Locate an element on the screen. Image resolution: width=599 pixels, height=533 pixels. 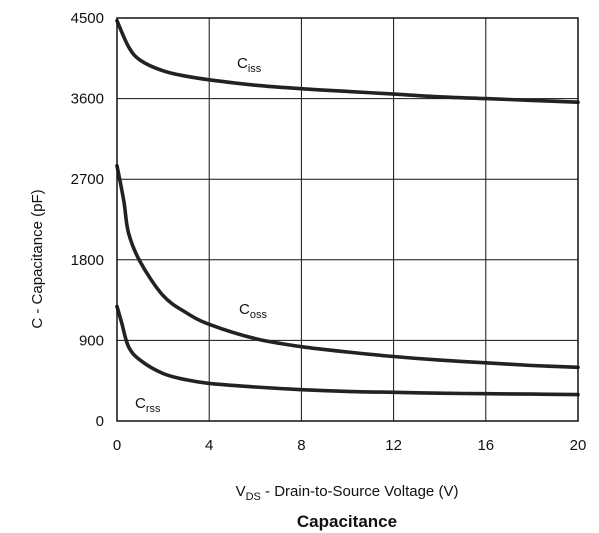
x-tick-label: 16 is located at coordinates (485, 445).